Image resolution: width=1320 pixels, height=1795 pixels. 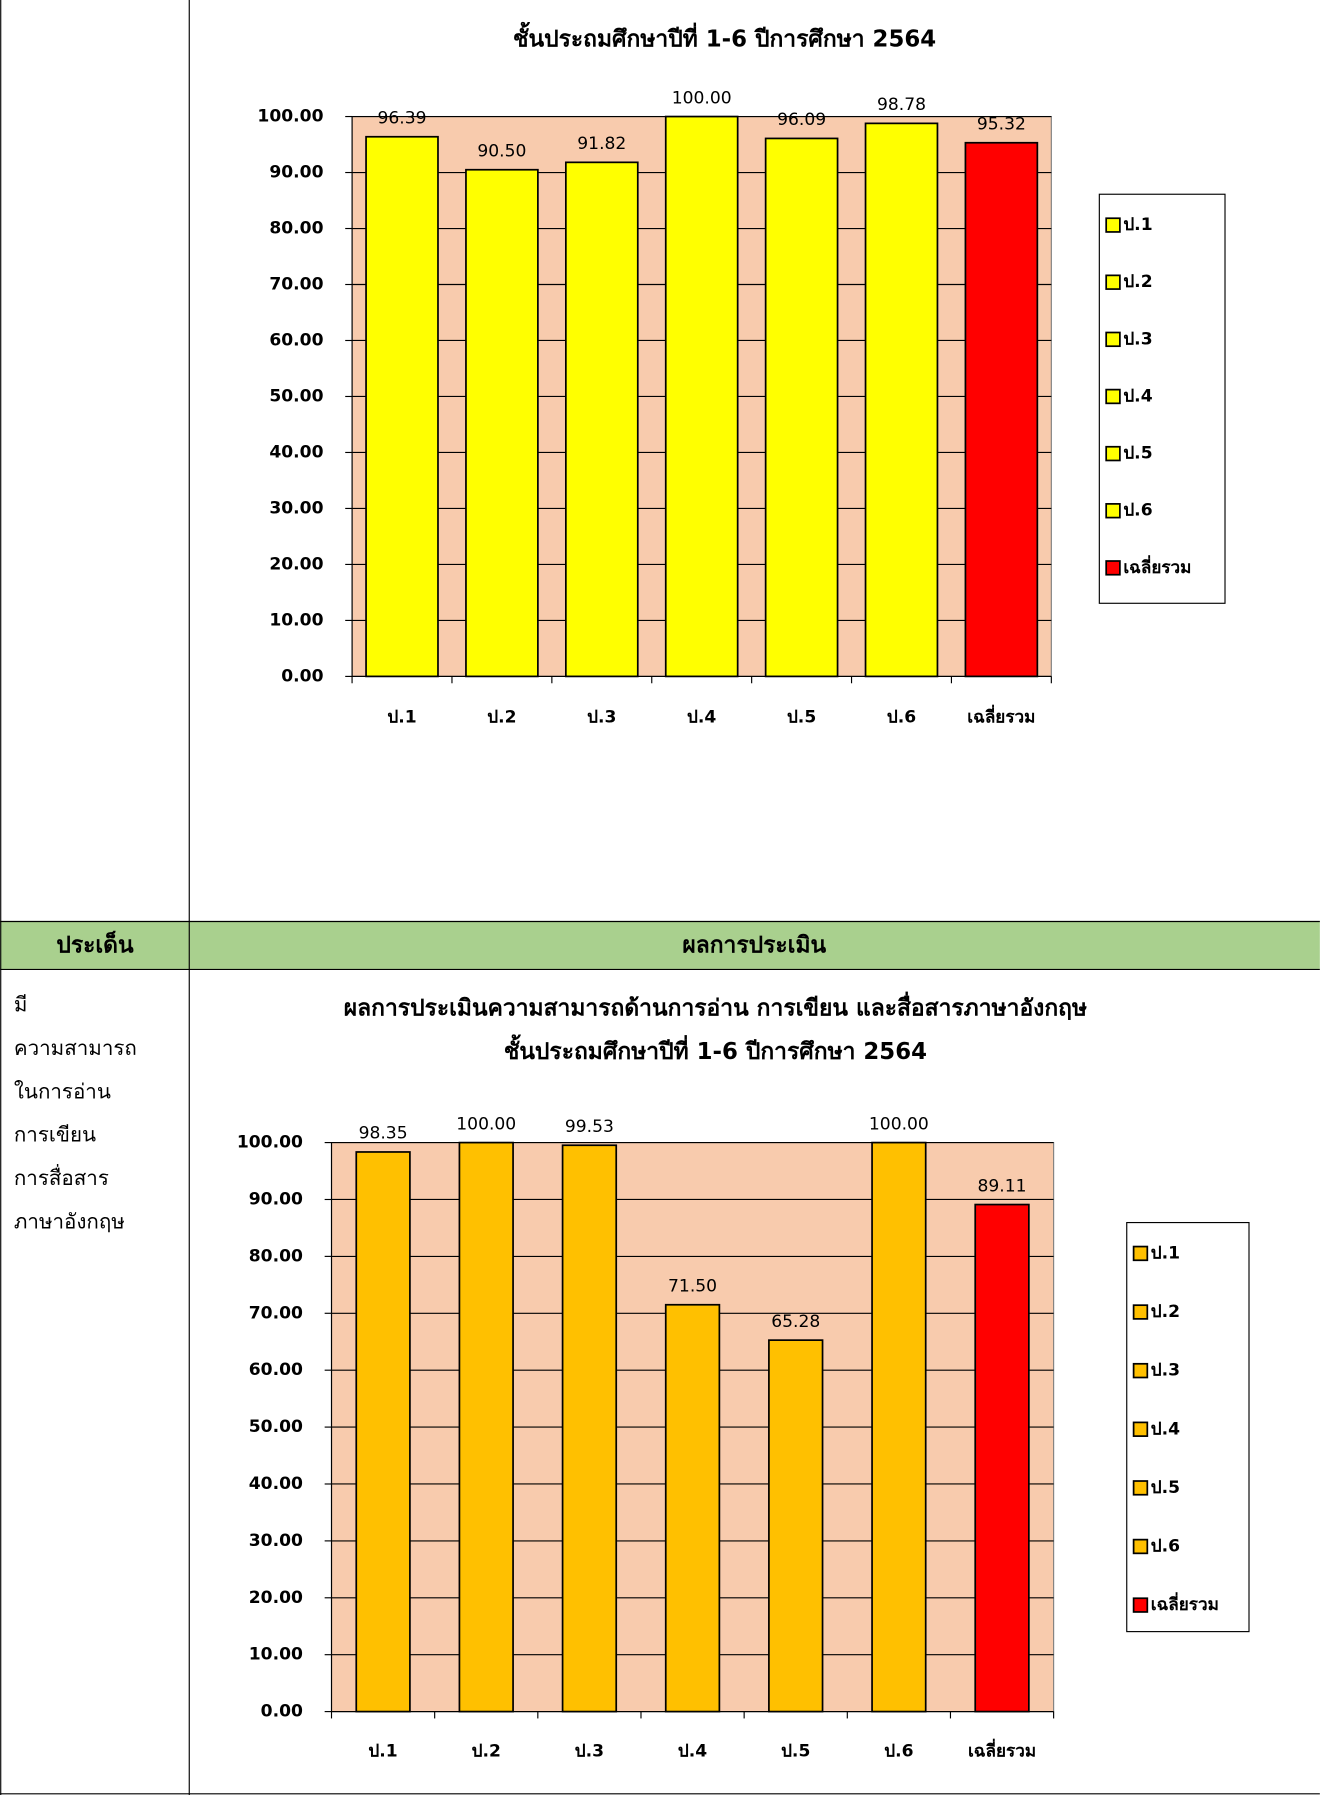 I want to click on chart-subtitle: ชั้นประถมศึกษาปีที่ 1-6 ปีการศึกษา 2564, so click(x=715, y=1049).